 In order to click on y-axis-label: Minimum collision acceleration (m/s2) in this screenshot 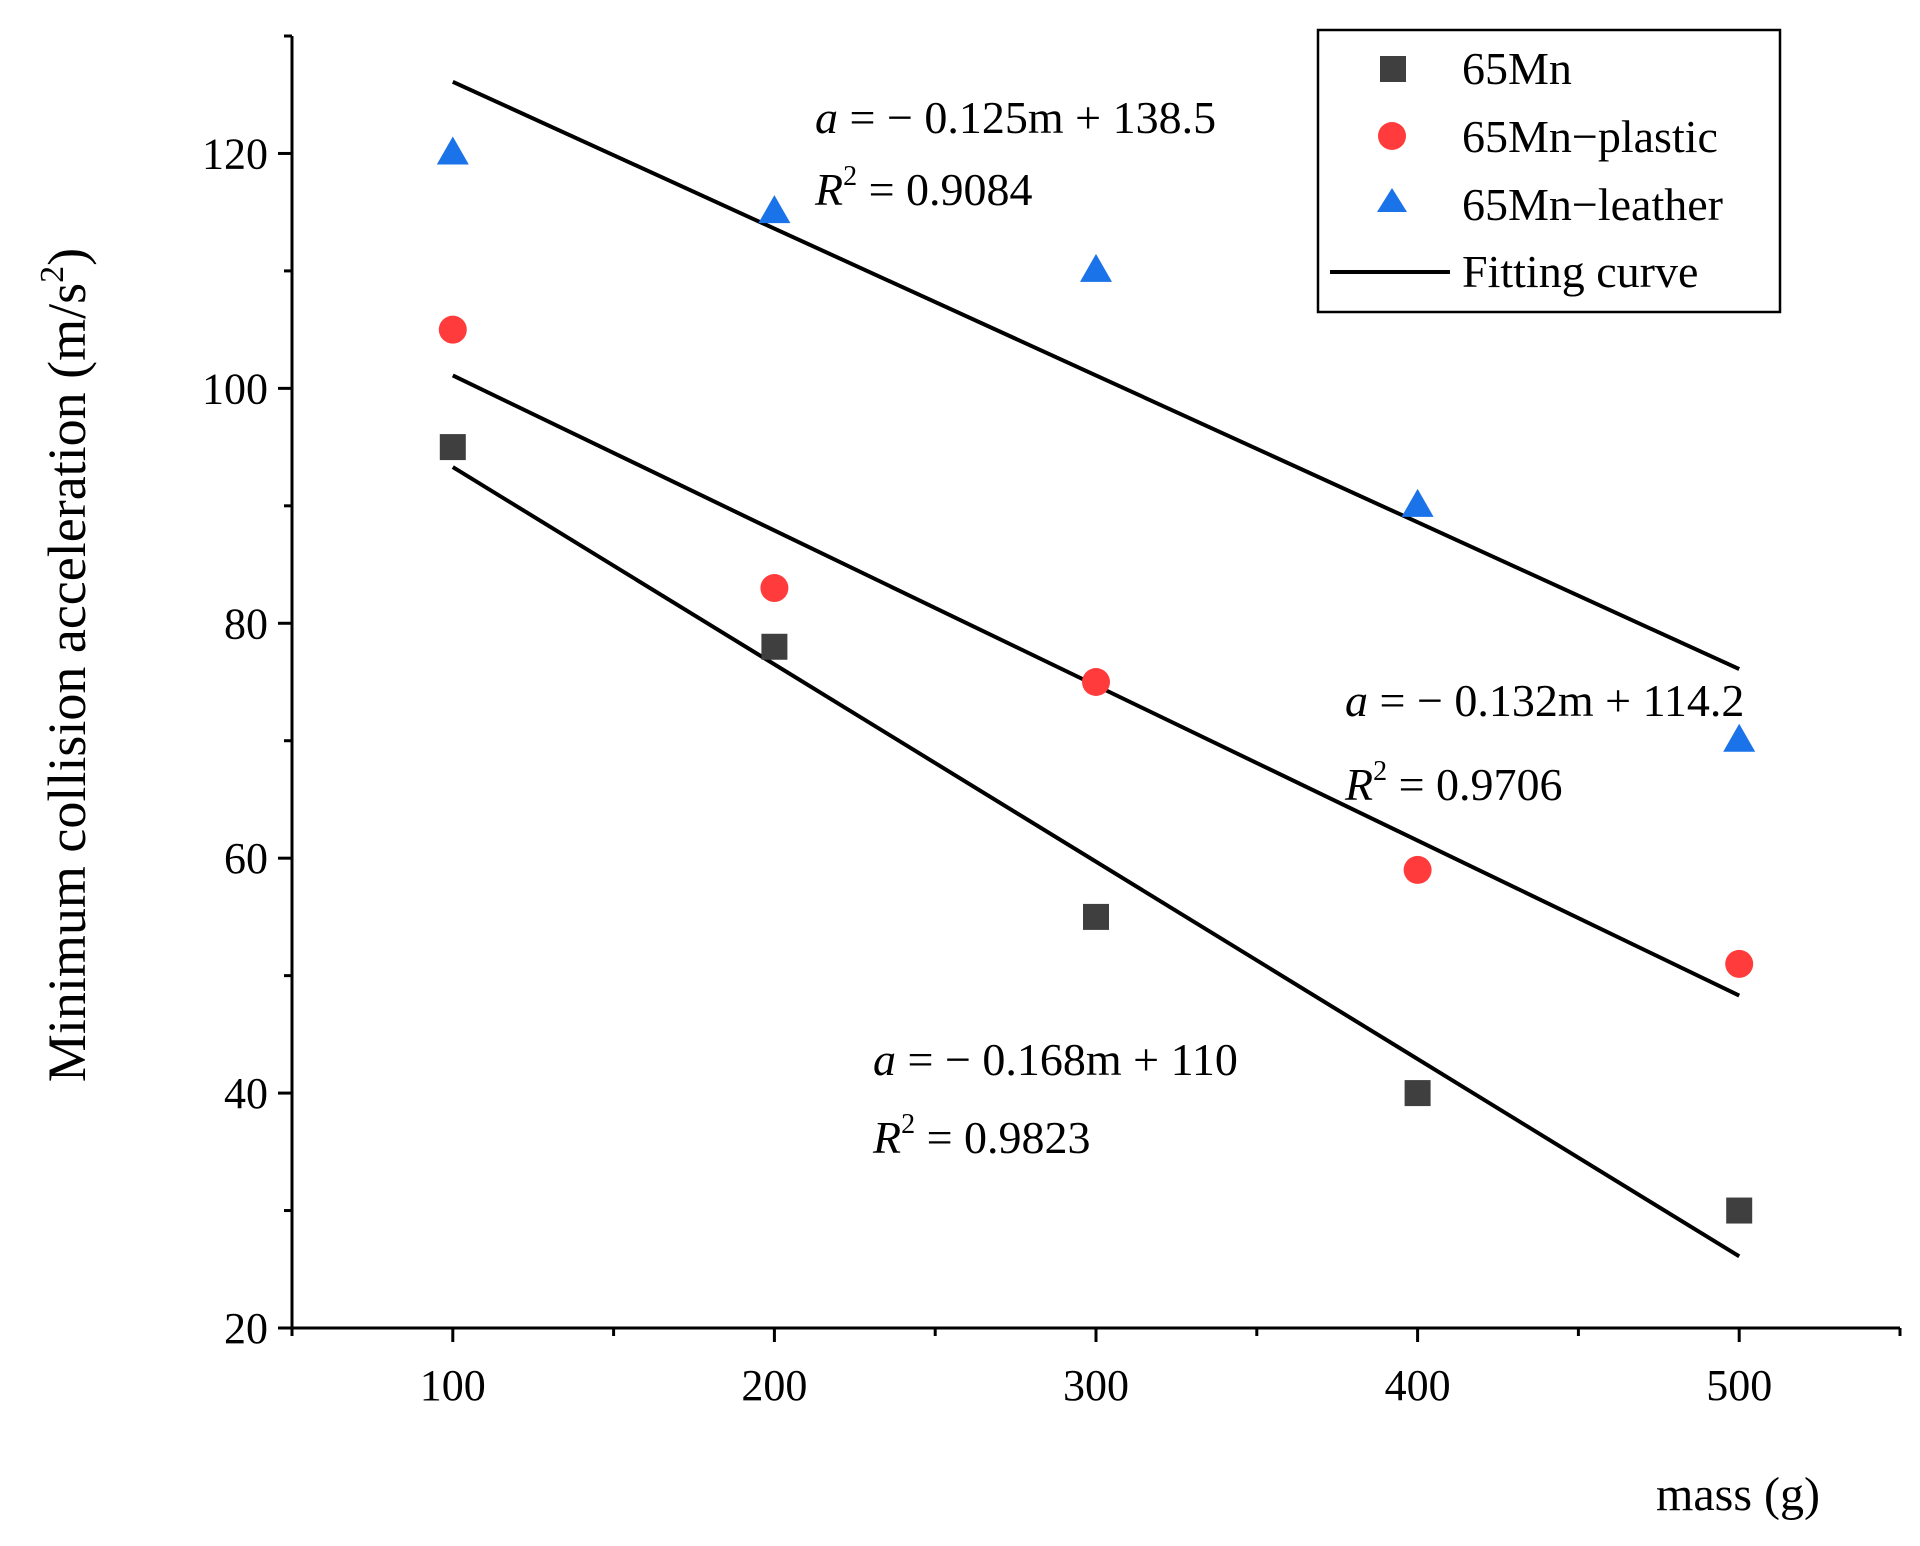, I will do `click(65, 665)`.